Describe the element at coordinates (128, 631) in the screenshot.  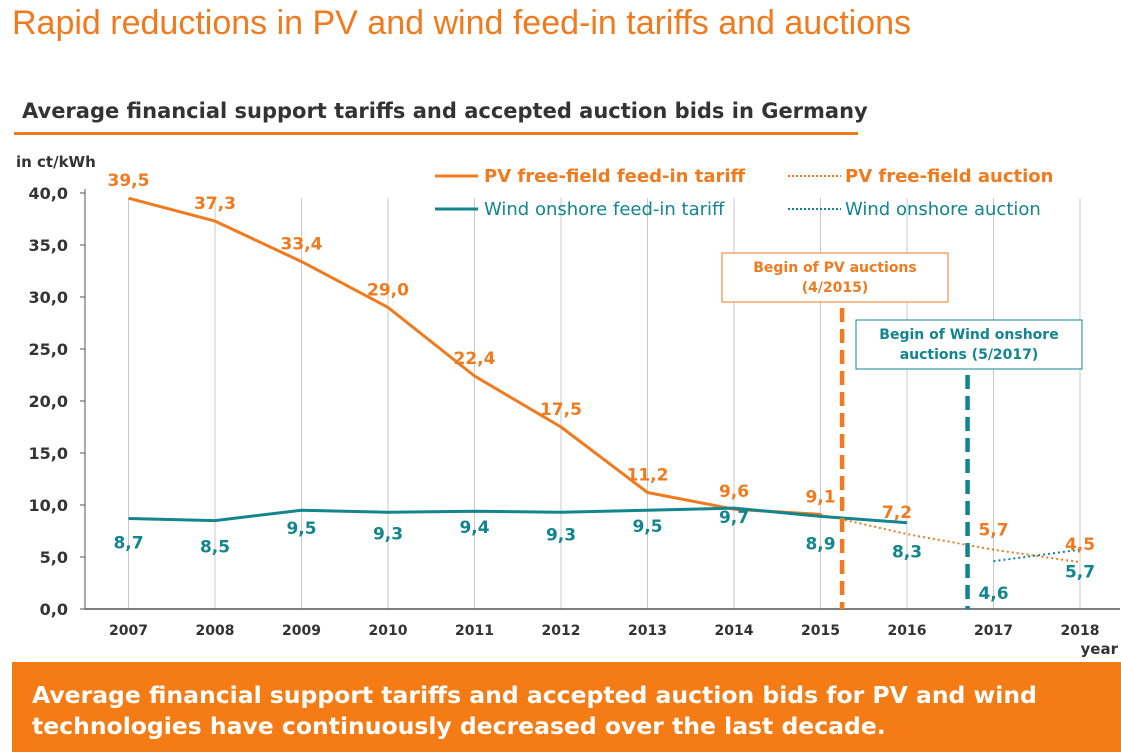
I see `x-tick-label: 2007` at that location.